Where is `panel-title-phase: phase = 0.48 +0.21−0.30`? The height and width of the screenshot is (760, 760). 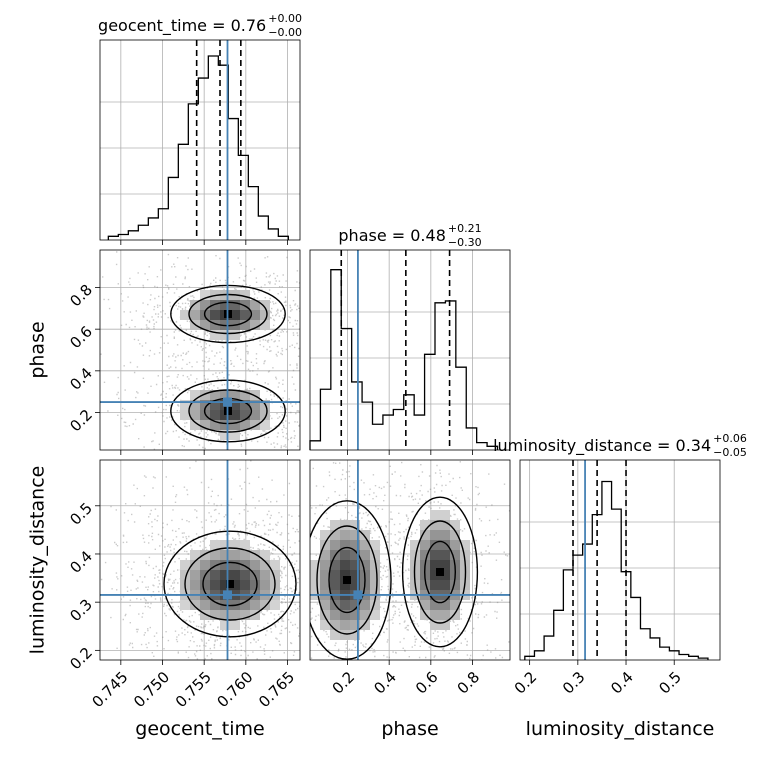
panel-title-phase: phase = 0.48 +0.21−0.30 is located at coordinates (409, 235).